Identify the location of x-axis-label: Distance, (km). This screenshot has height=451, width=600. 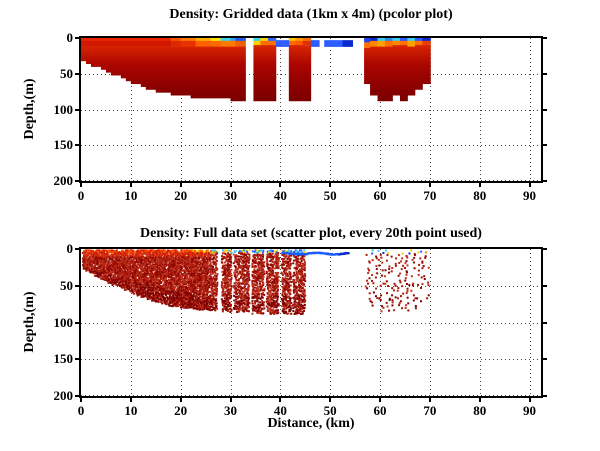
(311, 423).